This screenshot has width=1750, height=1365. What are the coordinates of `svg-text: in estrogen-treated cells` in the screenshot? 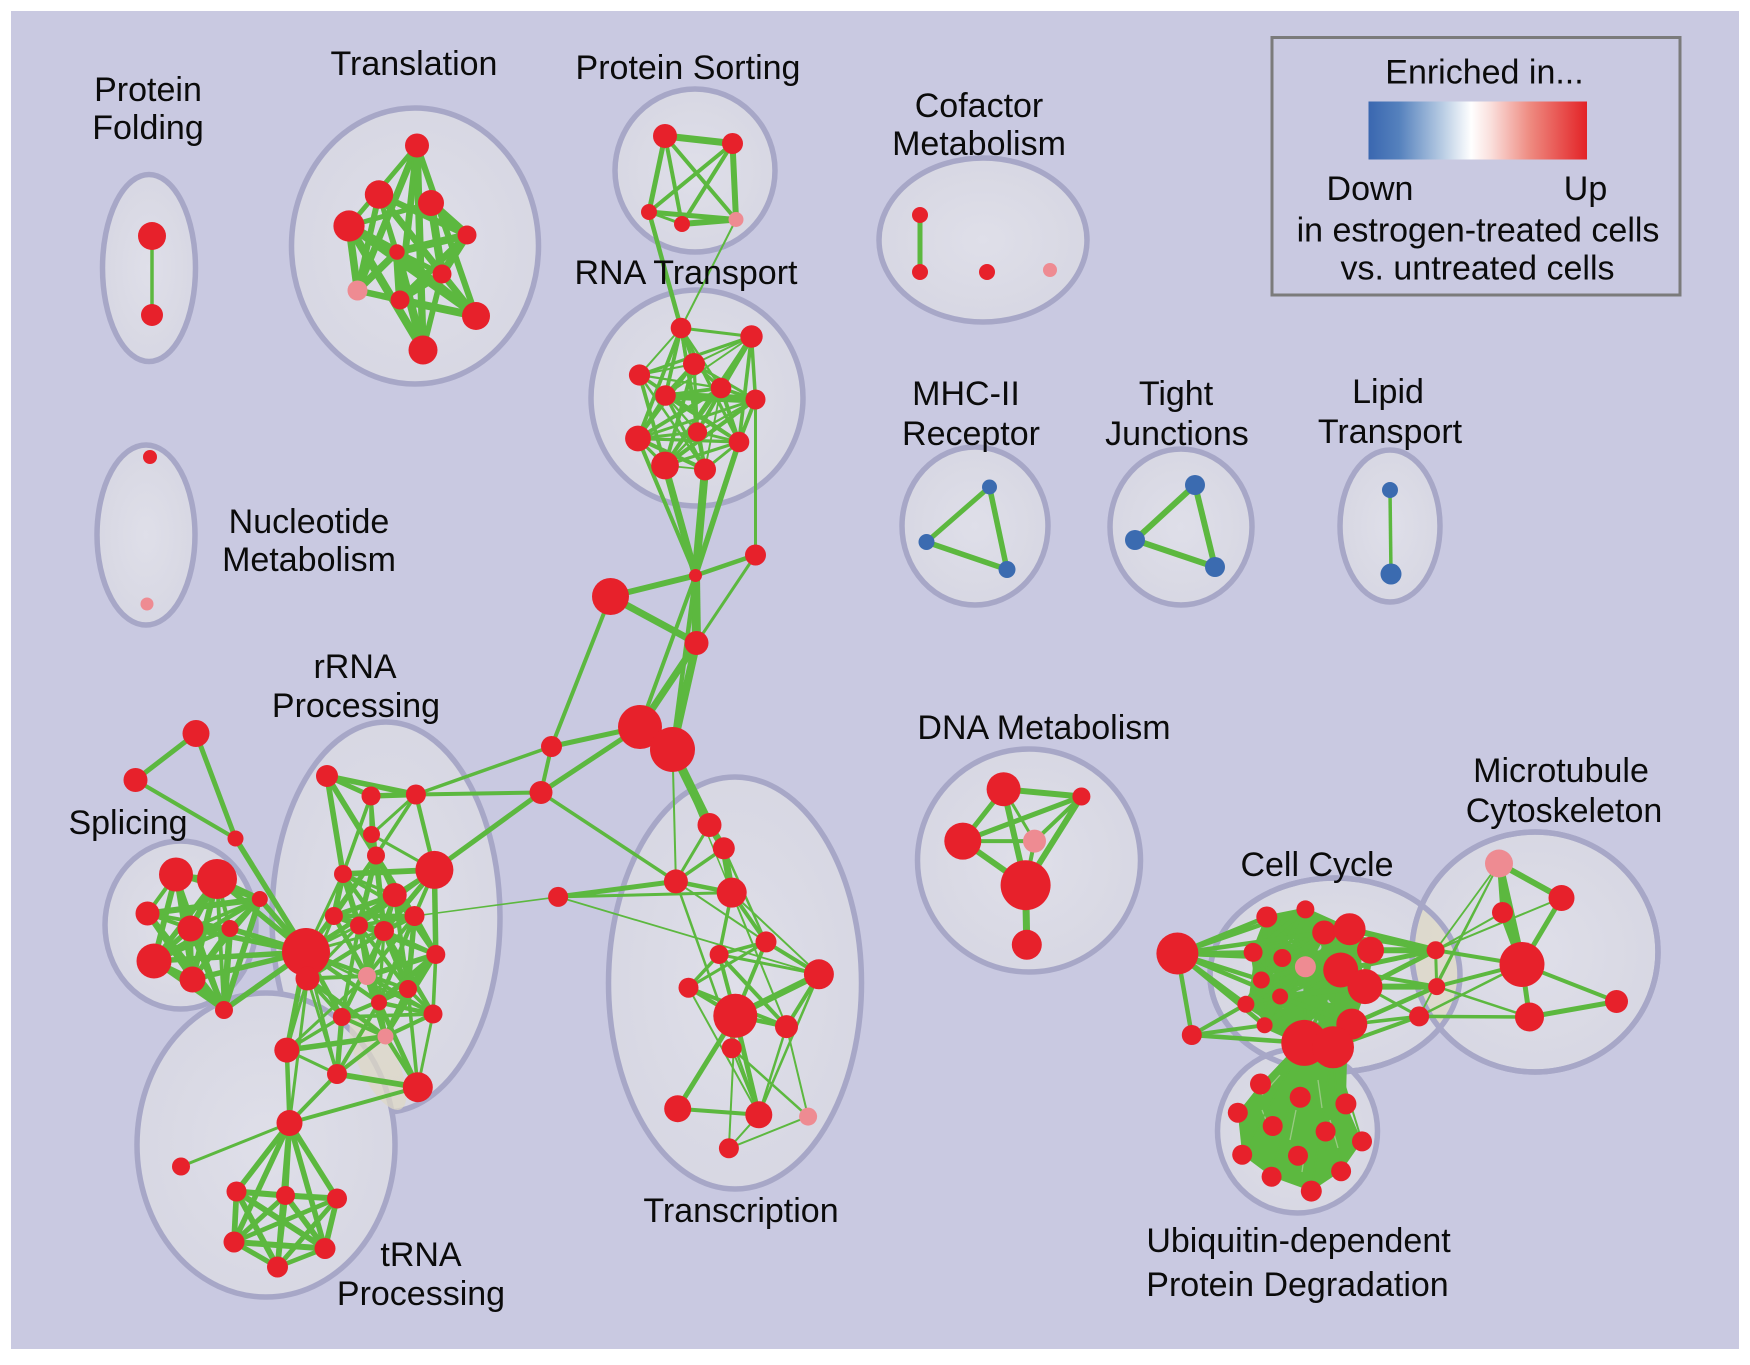 It's located at (1478, 231).